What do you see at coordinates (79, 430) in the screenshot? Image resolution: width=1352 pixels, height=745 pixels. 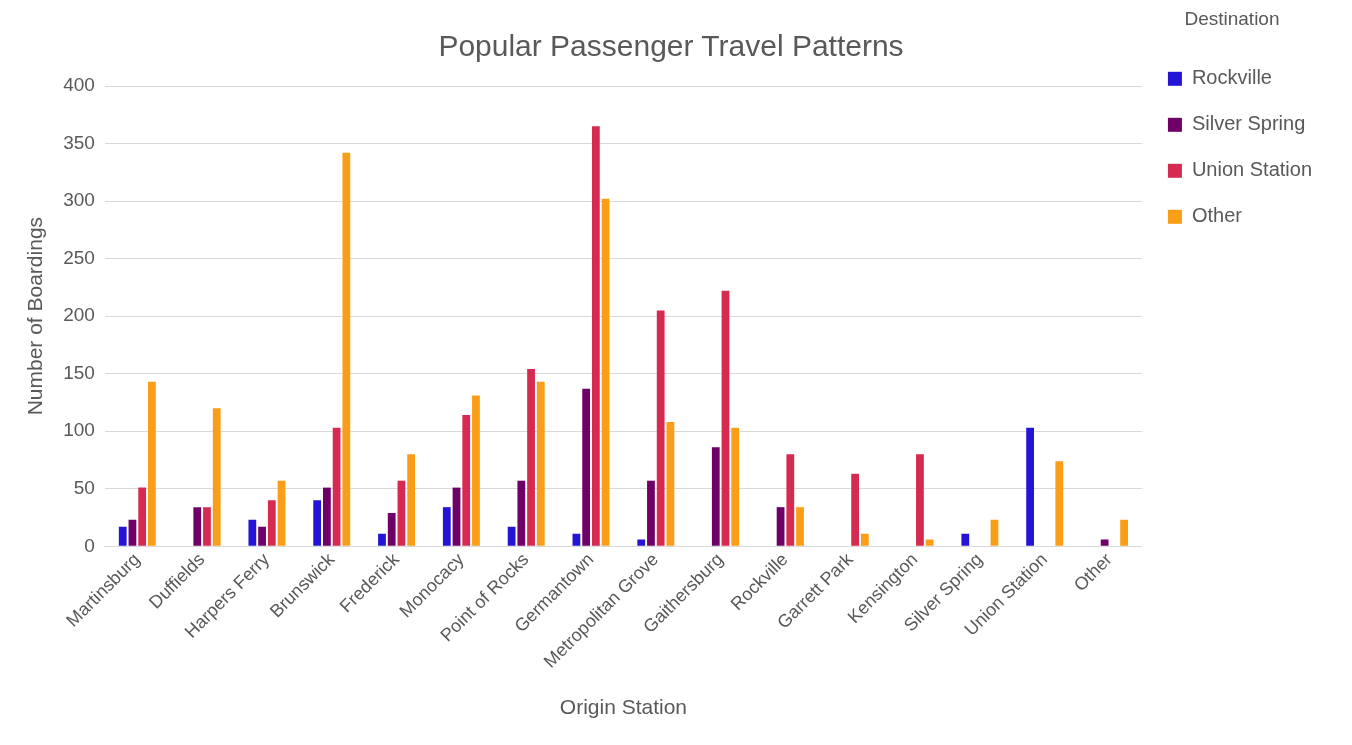 I see `y-tick-label: 100` at bounding box center [79, 430].